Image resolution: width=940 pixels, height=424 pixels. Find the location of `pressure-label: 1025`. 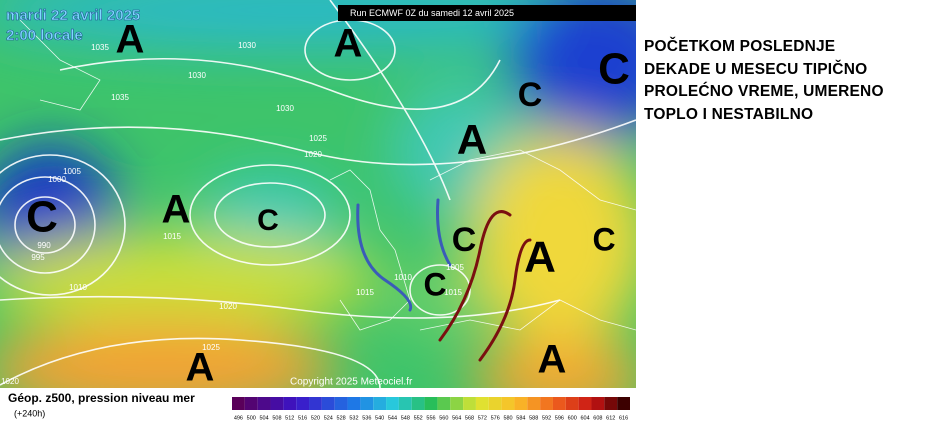

pressure-label: 1025 is located at coordinates (211, 347).